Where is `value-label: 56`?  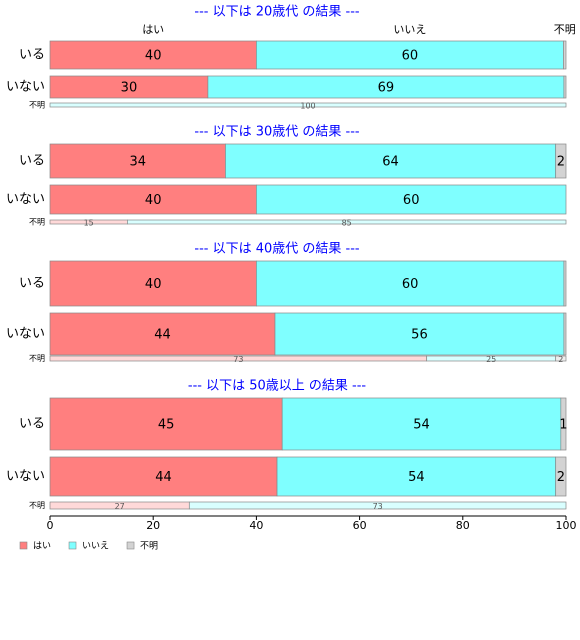
value-label: 56 is located at coordinates (419, 335).